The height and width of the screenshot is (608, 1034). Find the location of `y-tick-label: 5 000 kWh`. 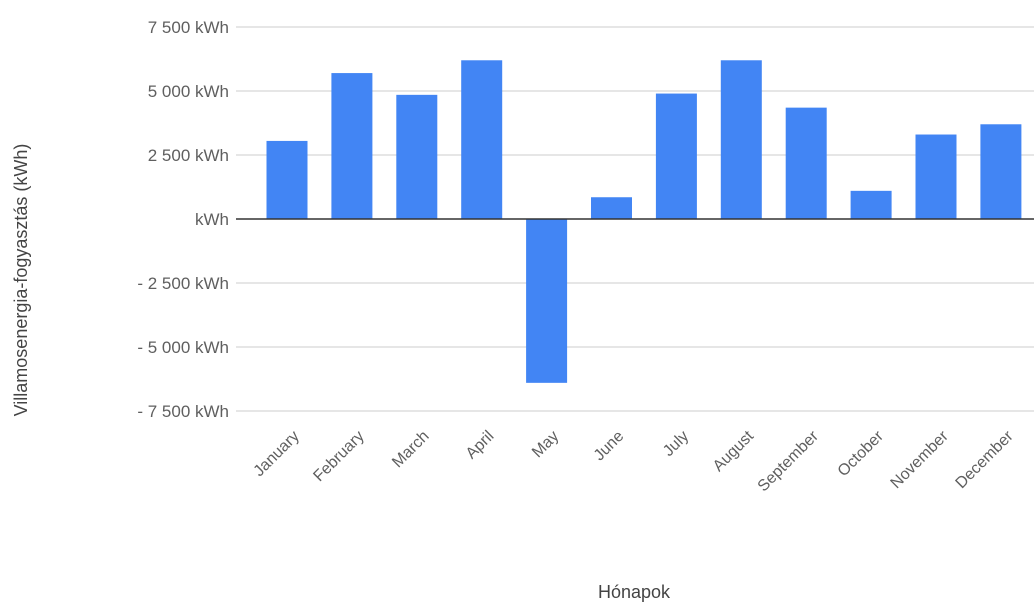

y-tick-label: 5 000 kWh is located at coordinates (188, 91).